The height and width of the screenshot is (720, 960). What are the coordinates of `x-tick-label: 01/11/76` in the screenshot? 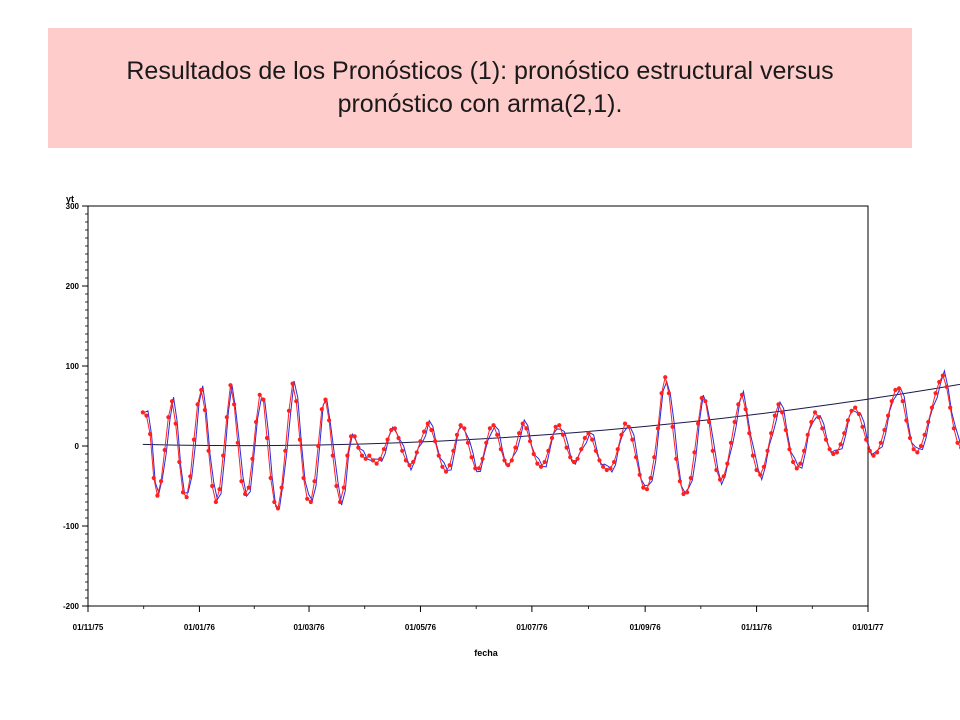 It's located at (756, 627).